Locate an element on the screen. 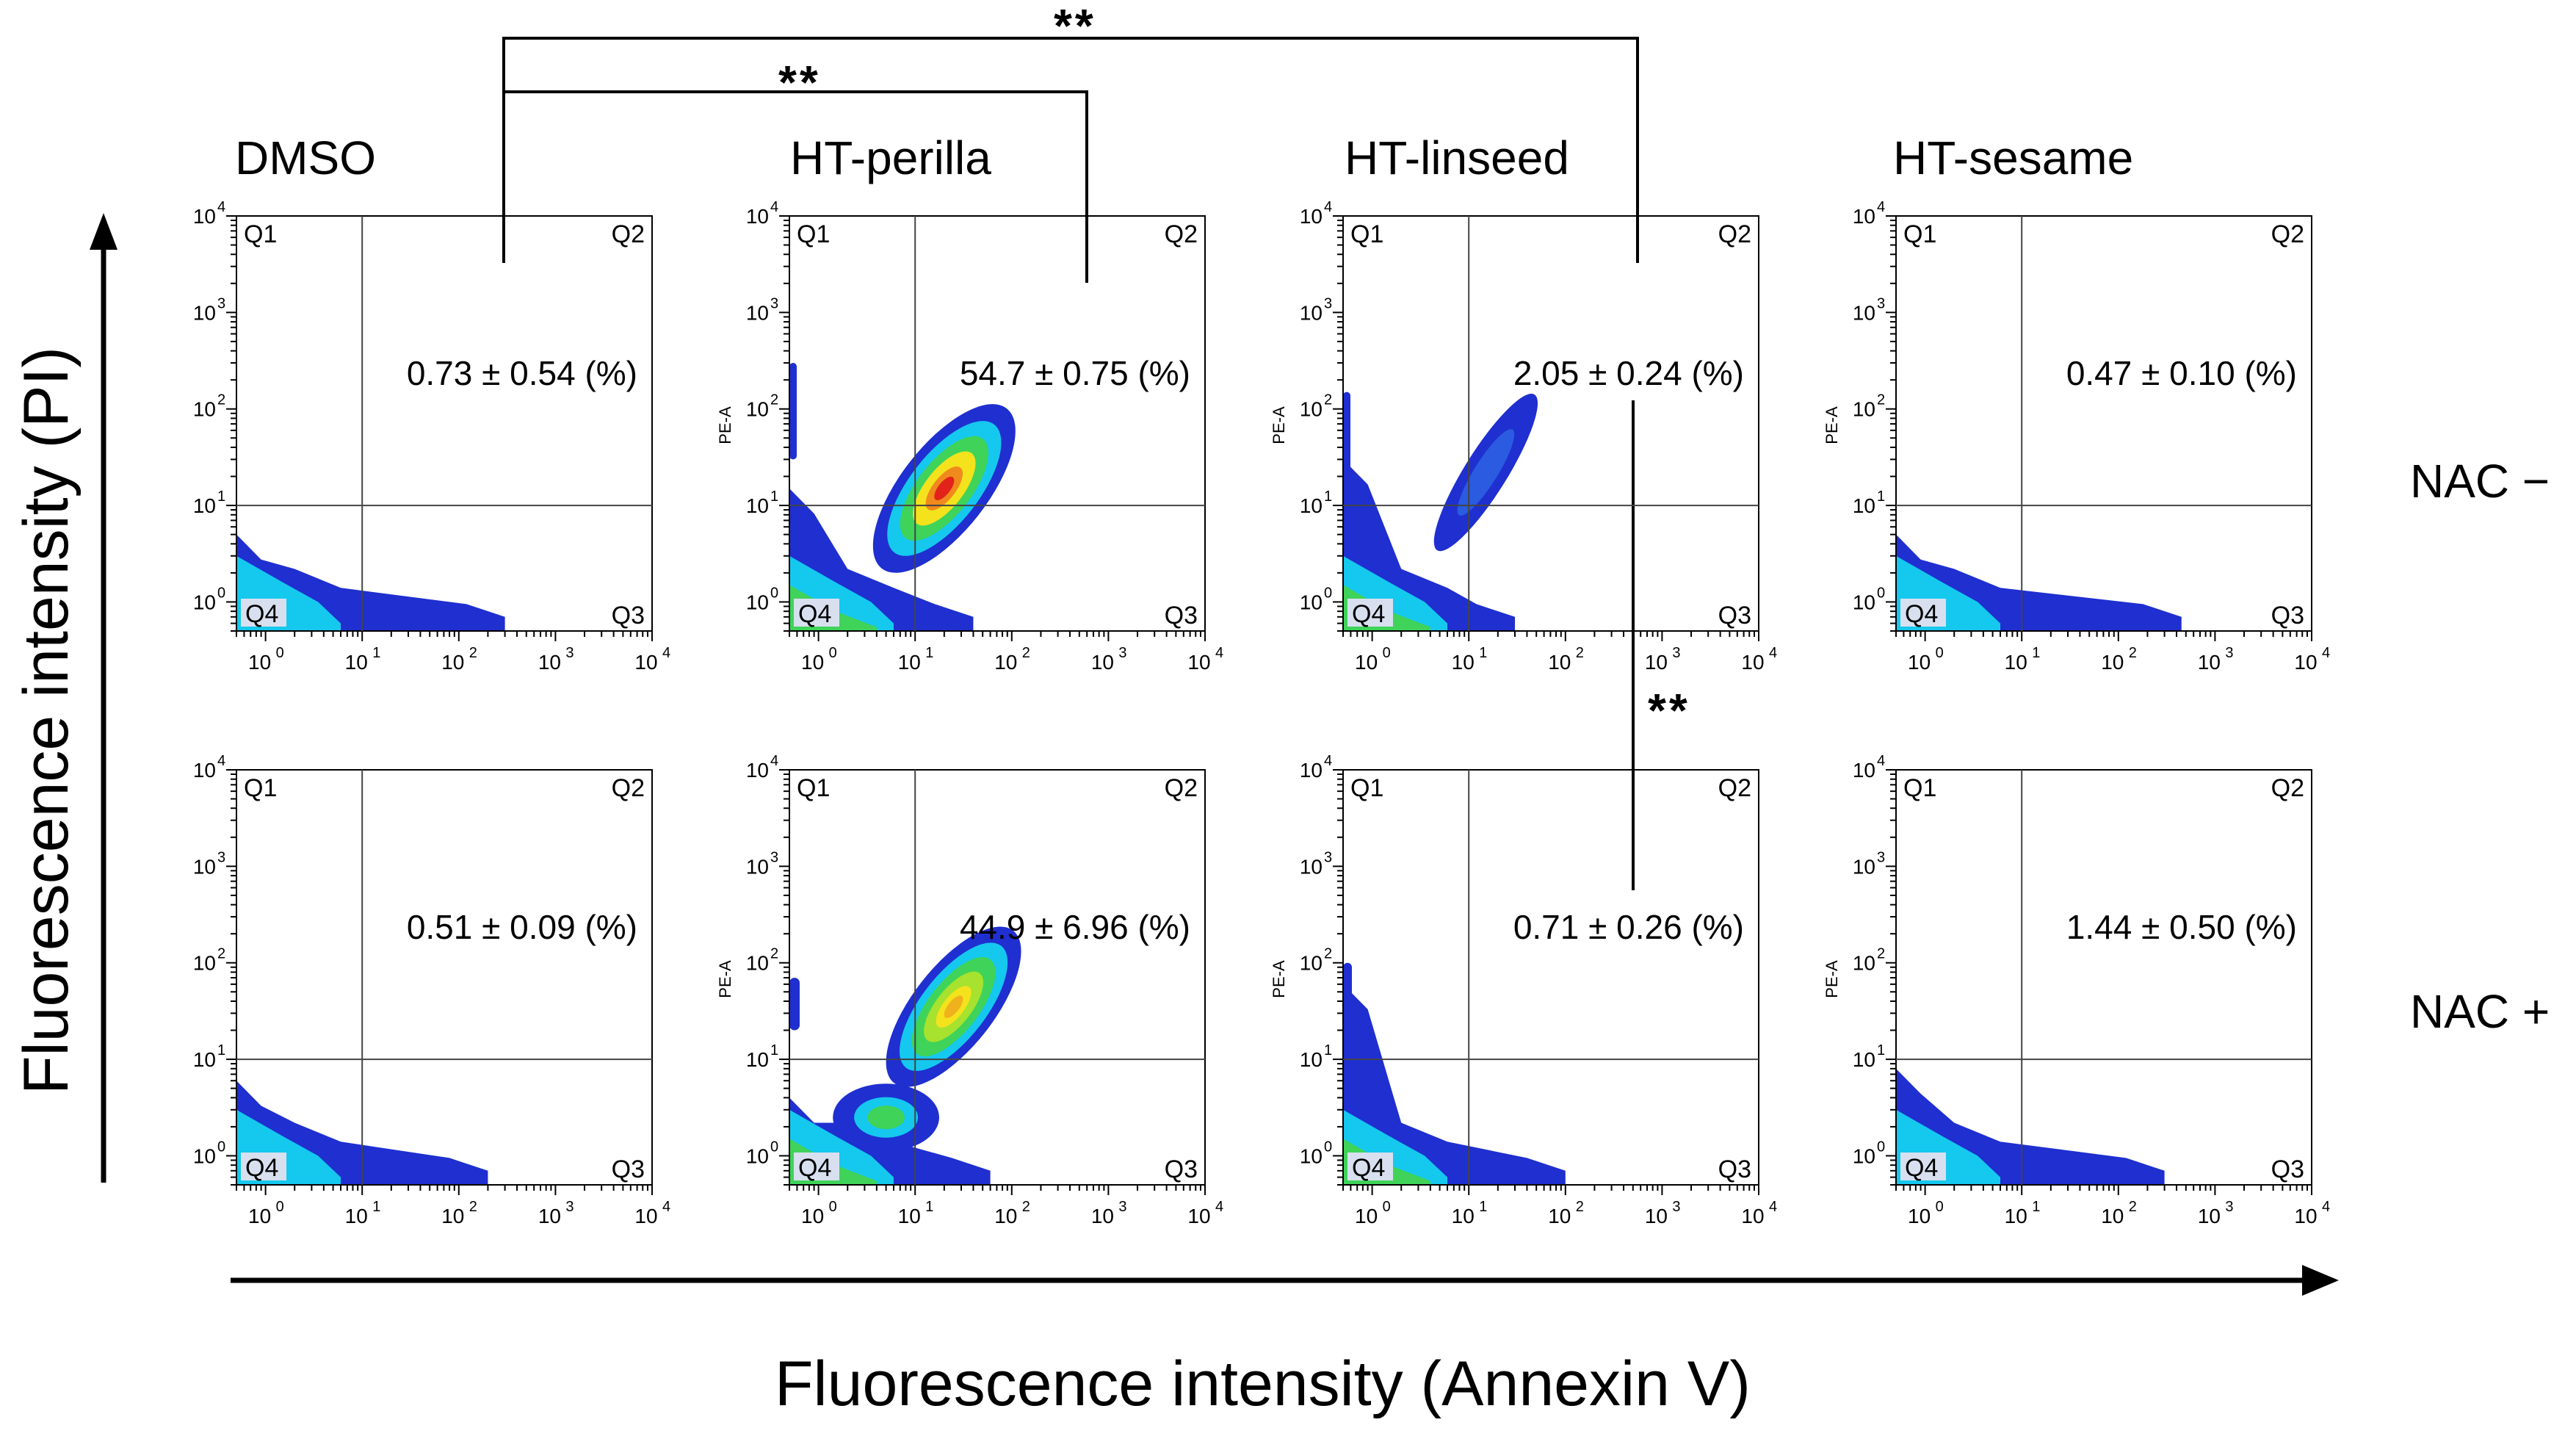 This screenshot has width=2576, height=1439. panel-dmso-nac-minus-q2-percent: 0.73 ± 0.54 (%) is located at coordinates (522, 373).